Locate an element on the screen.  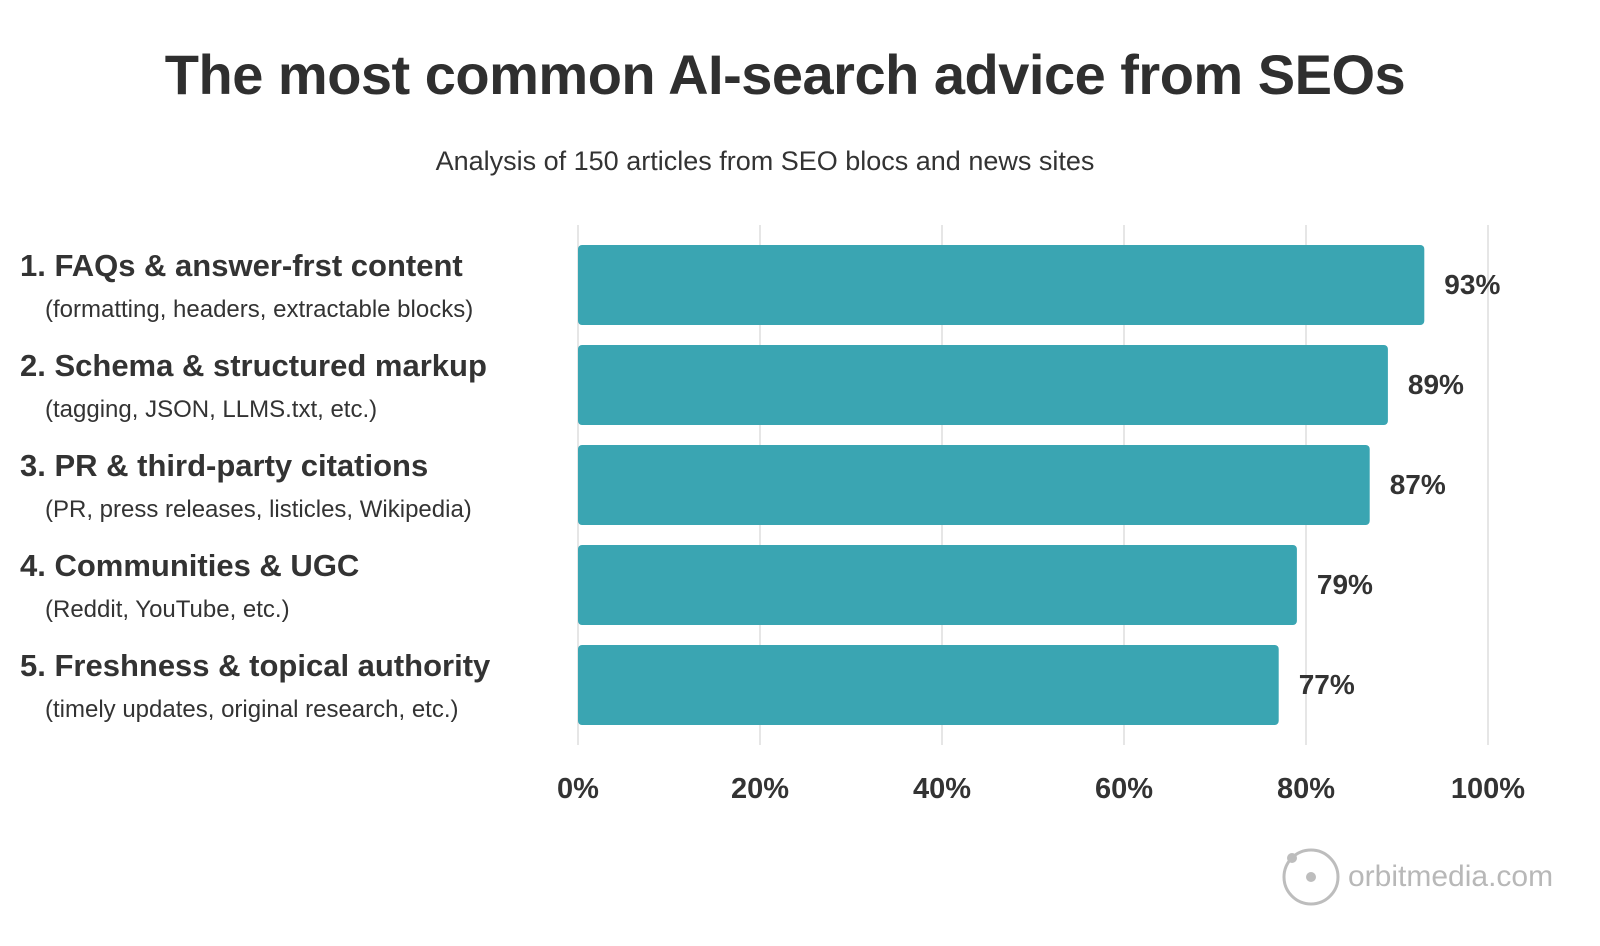
data-label: 77% is located at coordinates (1327, 684).